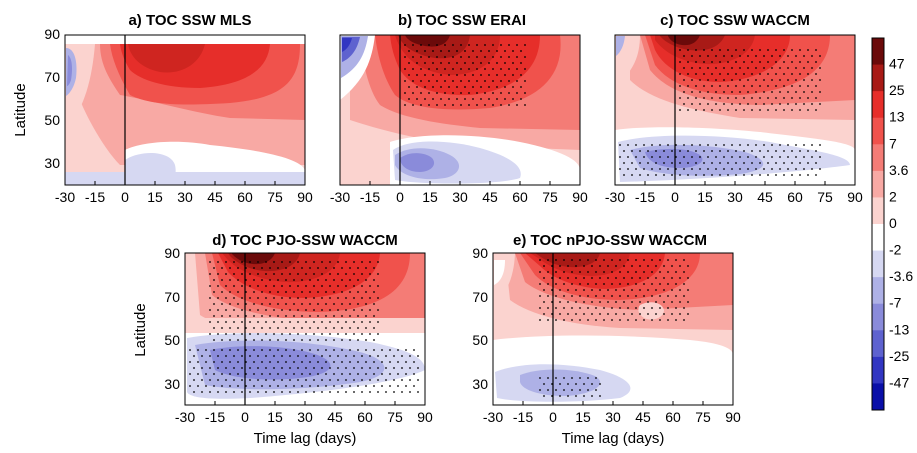 The width and height of the screenshot is (917, 453). What do you see at coordinates (720, 160) in the screenshot?
I see `stippling-dots` at bounding box center [720, 160].